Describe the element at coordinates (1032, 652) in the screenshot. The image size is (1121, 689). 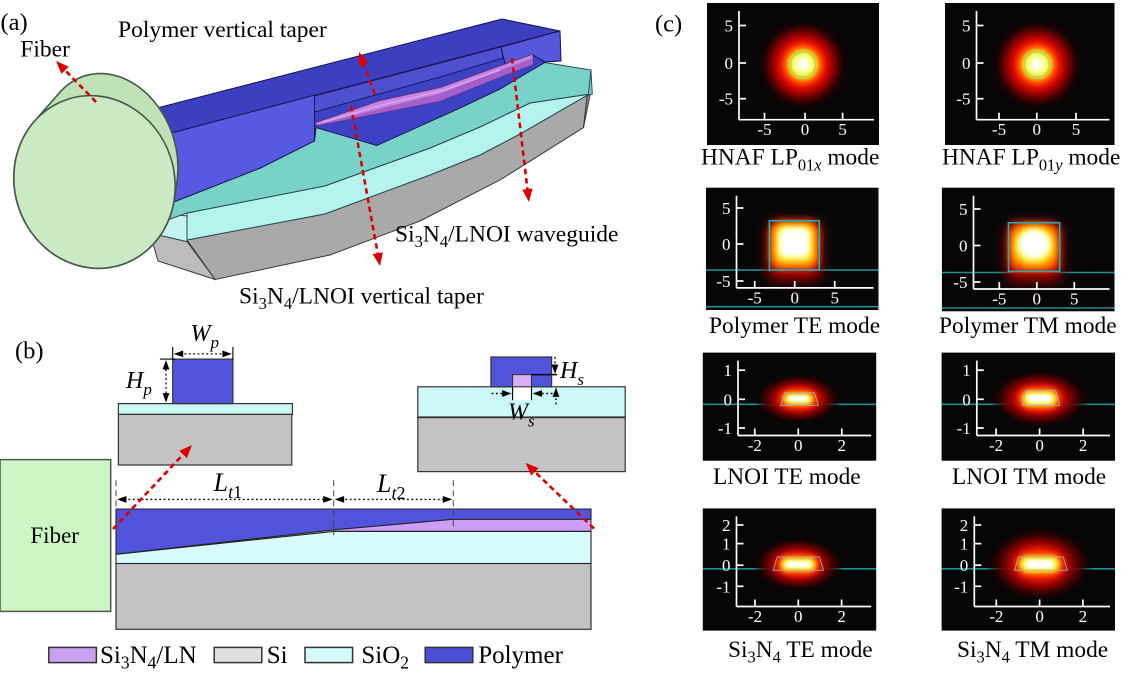
I see `svg-text: Si3N4 TM mode` at that location.